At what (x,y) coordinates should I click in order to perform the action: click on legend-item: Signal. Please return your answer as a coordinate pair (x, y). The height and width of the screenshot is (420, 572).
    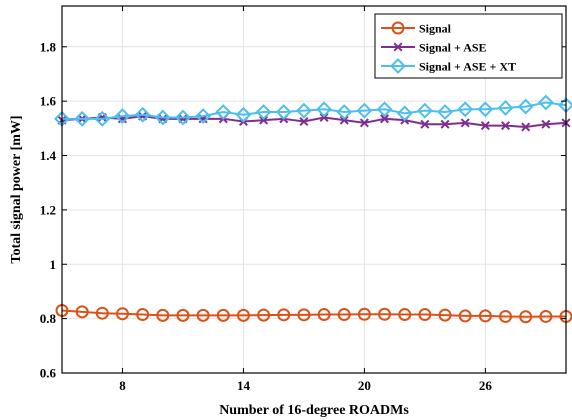
    Looking at the image, I should click on (416, 28).